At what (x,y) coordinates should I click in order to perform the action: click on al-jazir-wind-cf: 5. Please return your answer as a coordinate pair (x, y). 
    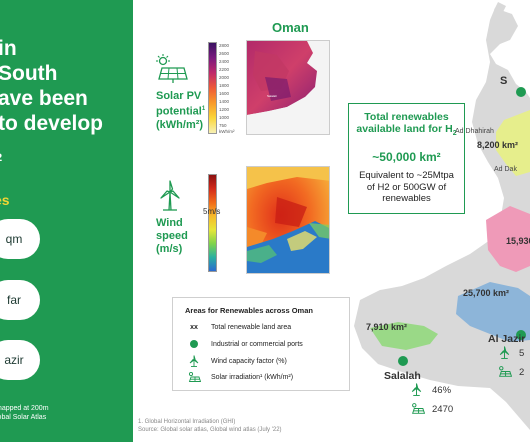
    Looking at the image, I should click on (522, 353).